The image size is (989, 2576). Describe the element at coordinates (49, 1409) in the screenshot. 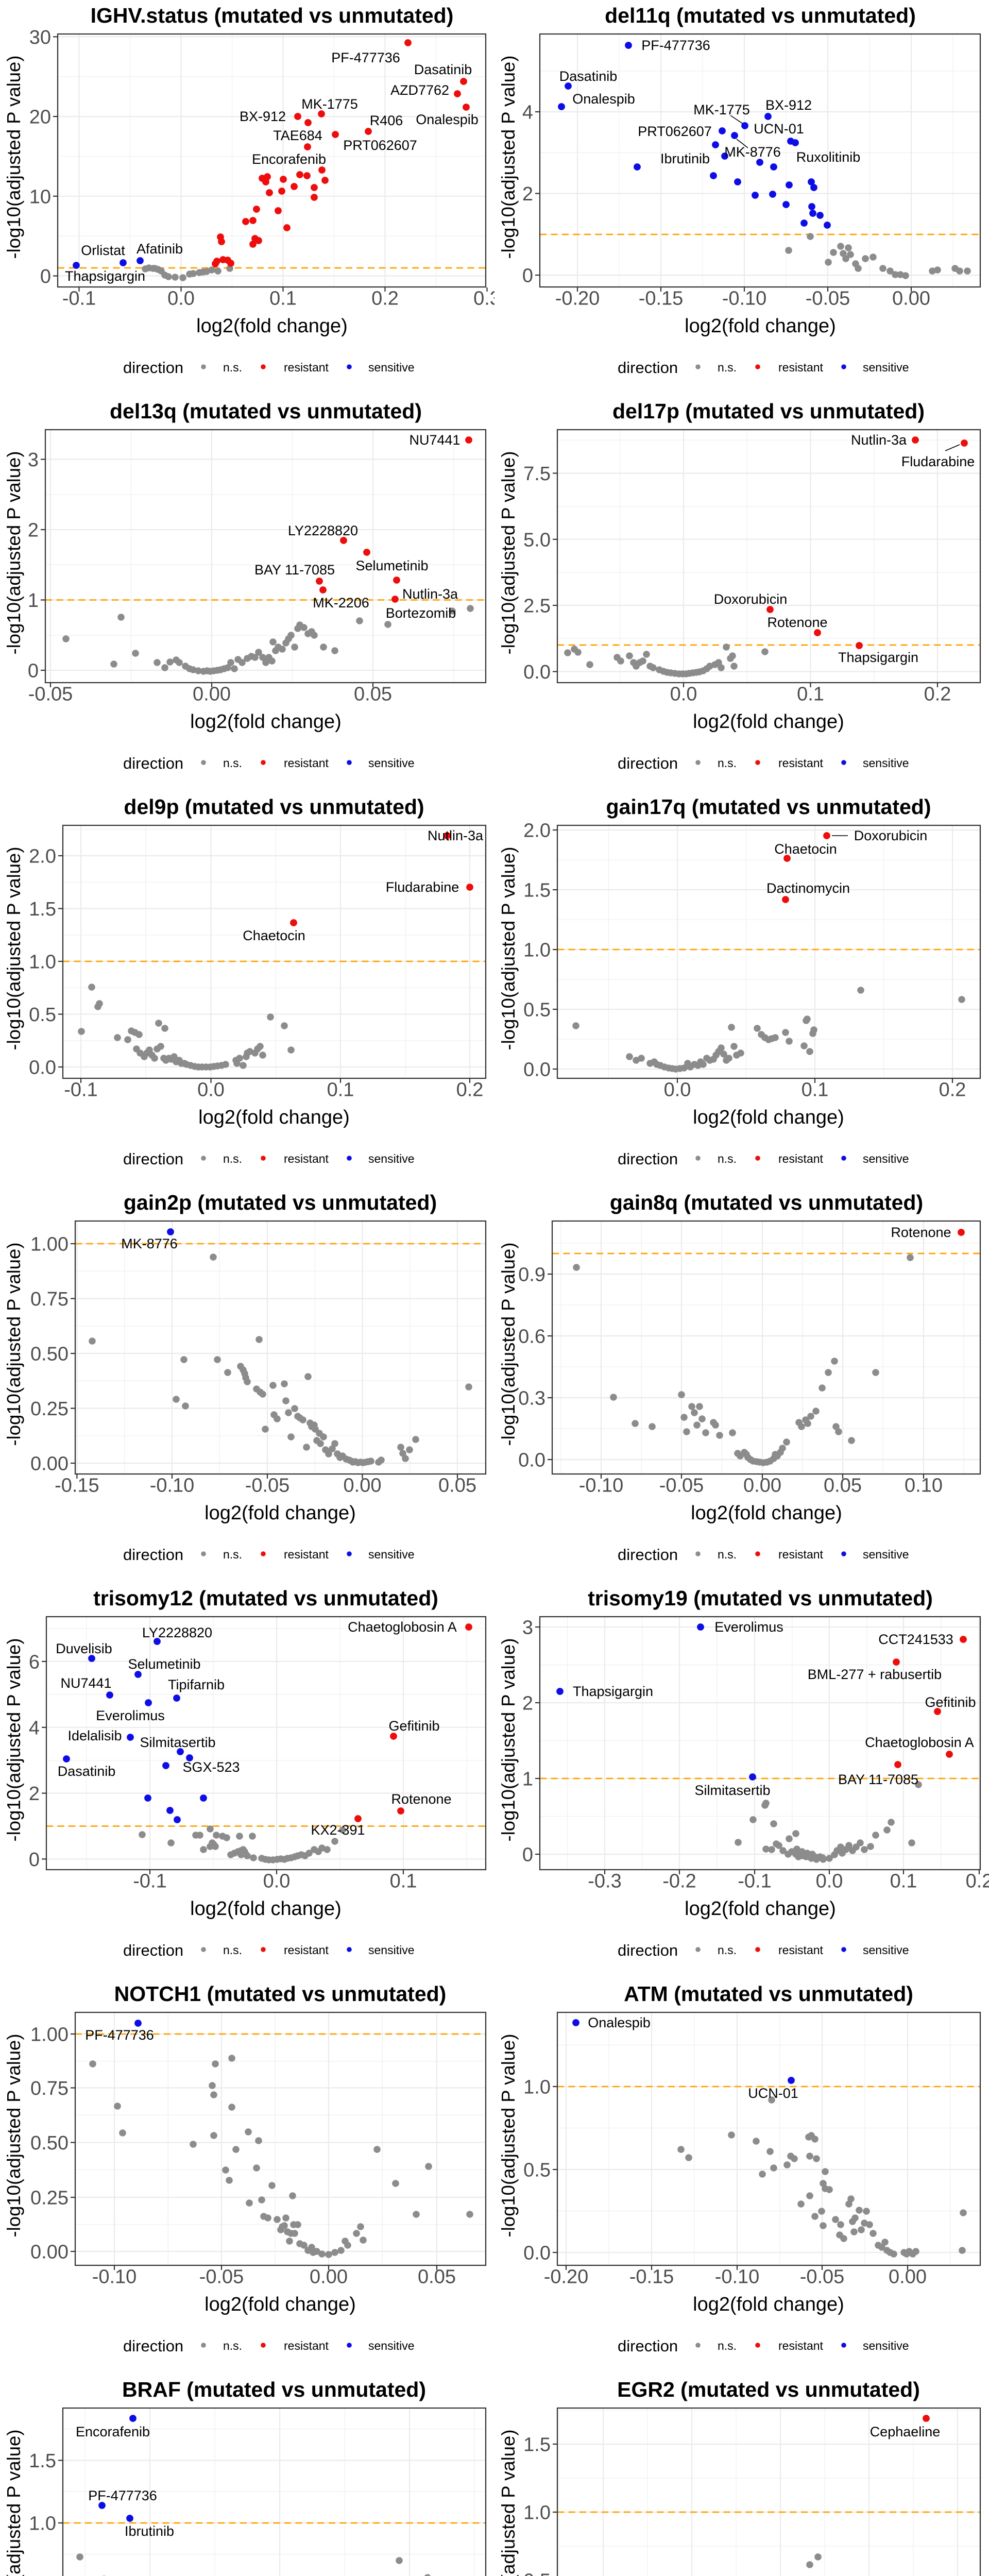

I see `svg-text: 0.25` at that location.